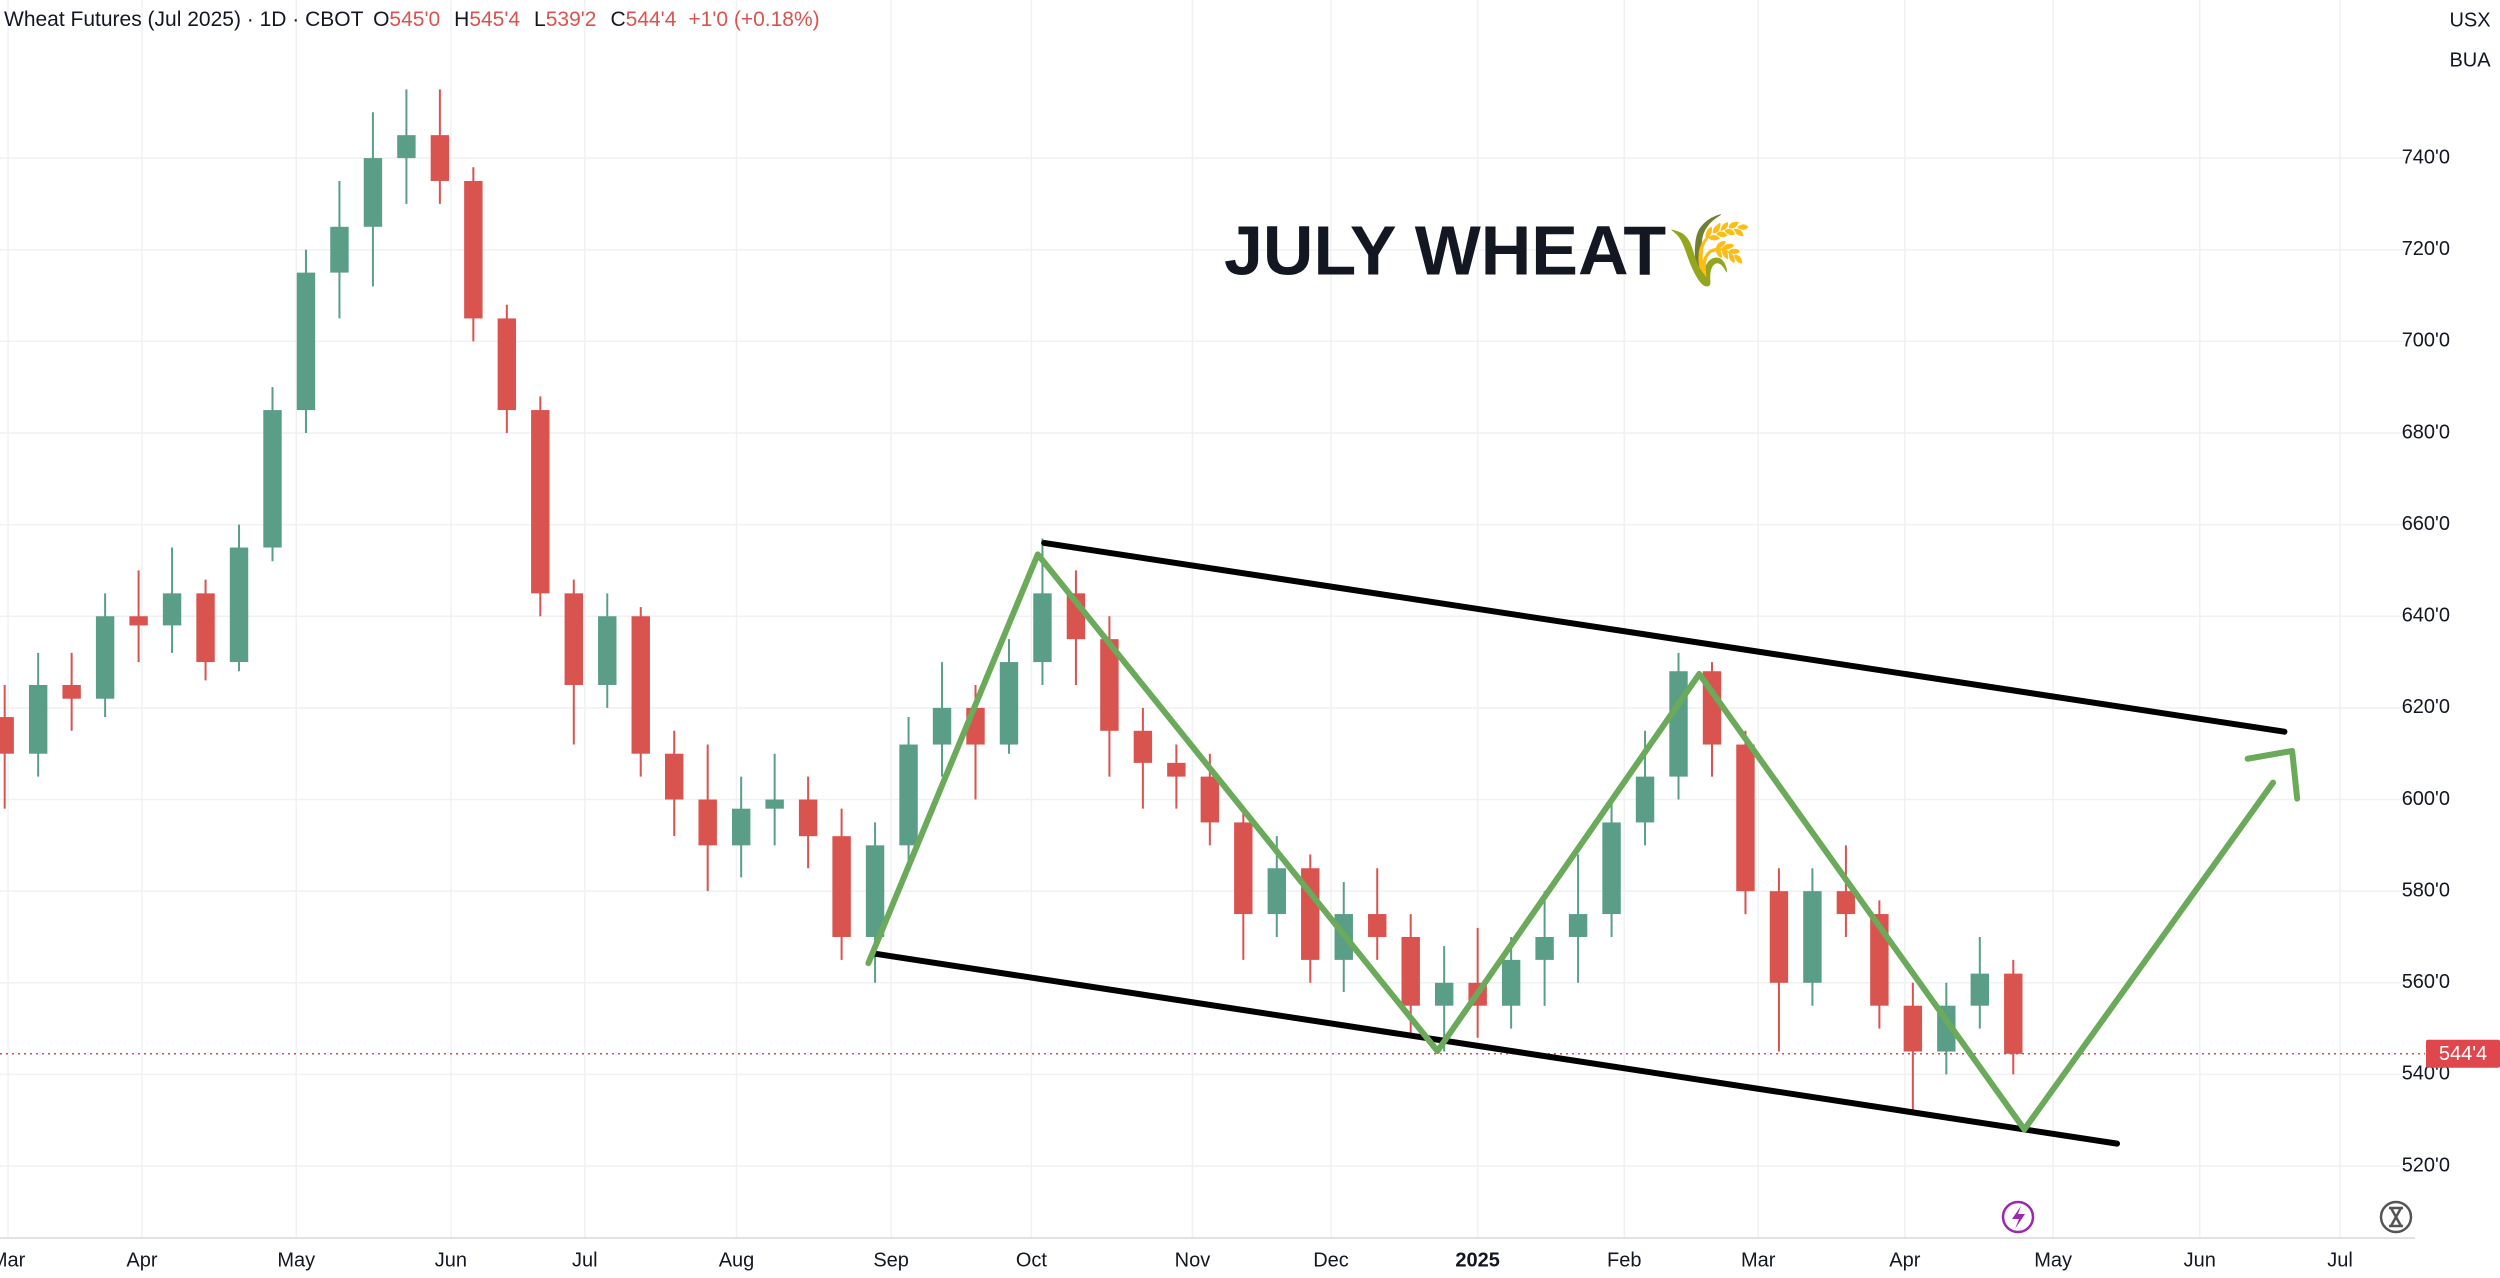 The height and width of the screenshot is (1278, 2500). What do you see at coordinates (184, 19) in the screenshot?
I see `header-part: Wheat Futures (Jul 2025) · 1D · CBOT` at bounding box center [184, 19].